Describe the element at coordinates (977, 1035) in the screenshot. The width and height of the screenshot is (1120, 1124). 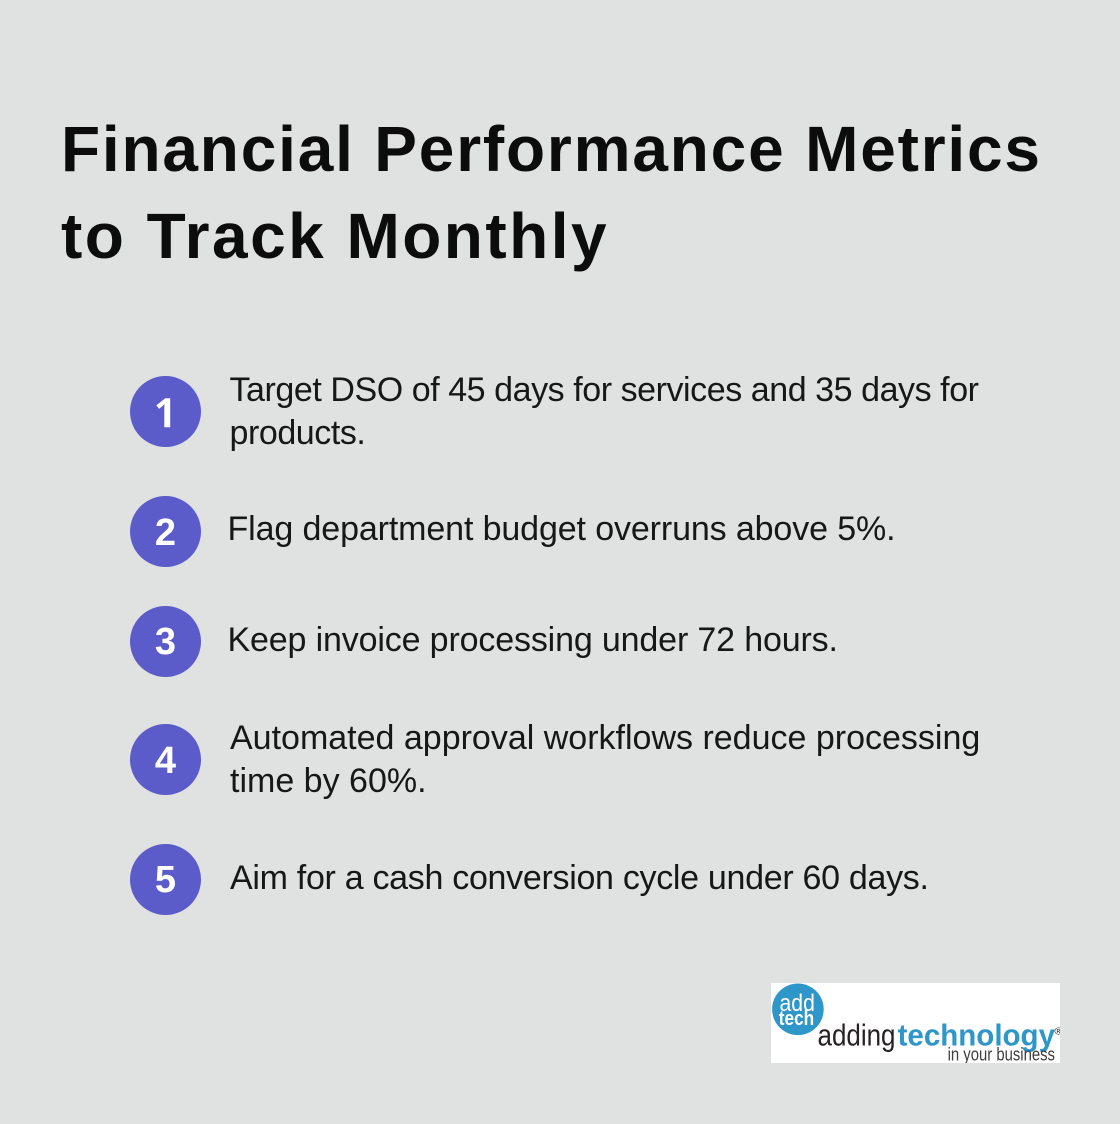
I see `svg-text: technology` at that location.